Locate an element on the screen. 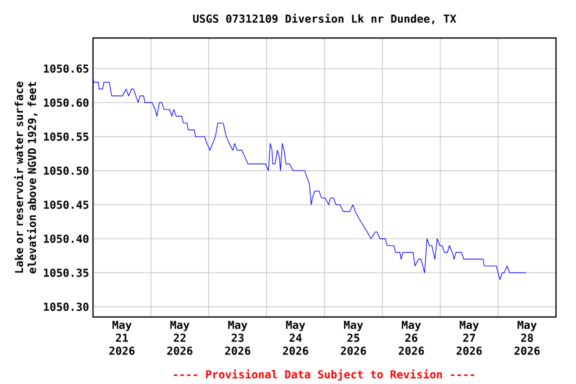 The width and height of the screenshot is (576, 384). x-tick-label: May 21 2026 is located at coordinates (122, 337).